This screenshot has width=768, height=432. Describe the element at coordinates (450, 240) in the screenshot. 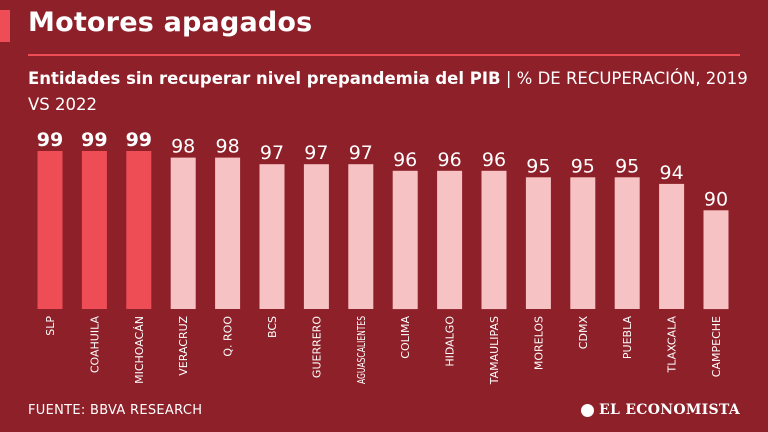

I see `bar-hidalgo` at that location.